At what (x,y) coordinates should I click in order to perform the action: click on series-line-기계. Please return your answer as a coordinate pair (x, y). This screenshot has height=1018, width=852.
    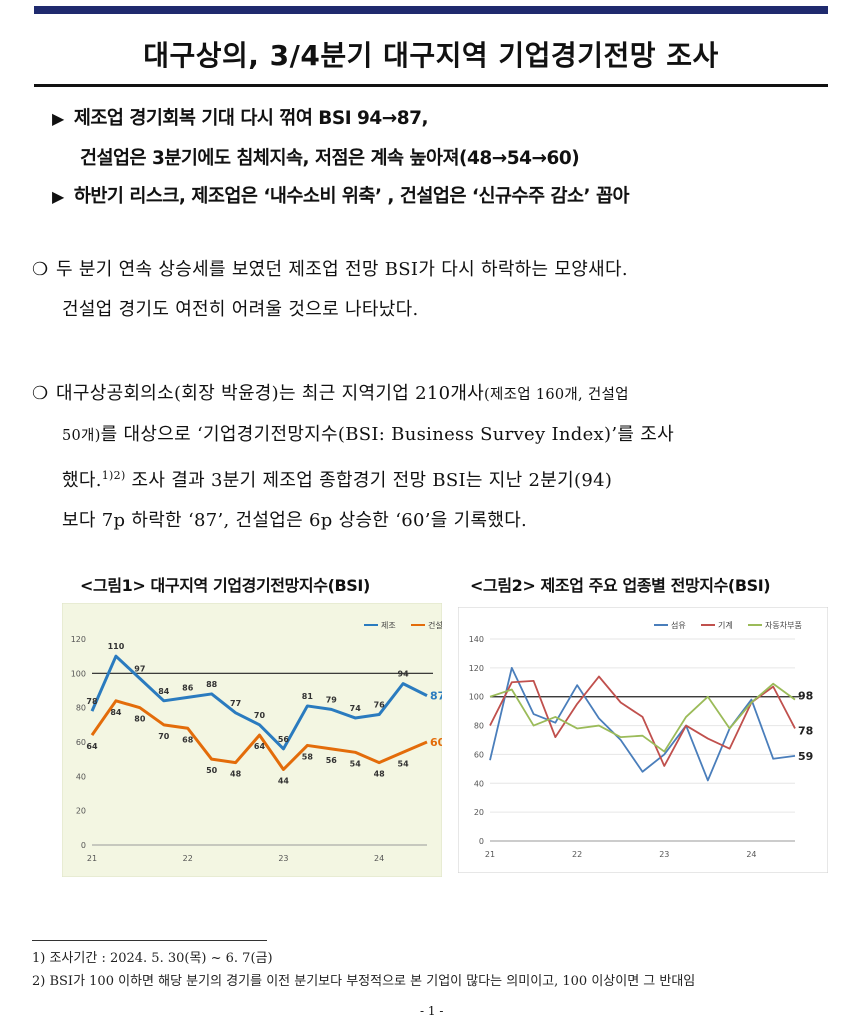
    Looking at the image, I should click on (642, 721).